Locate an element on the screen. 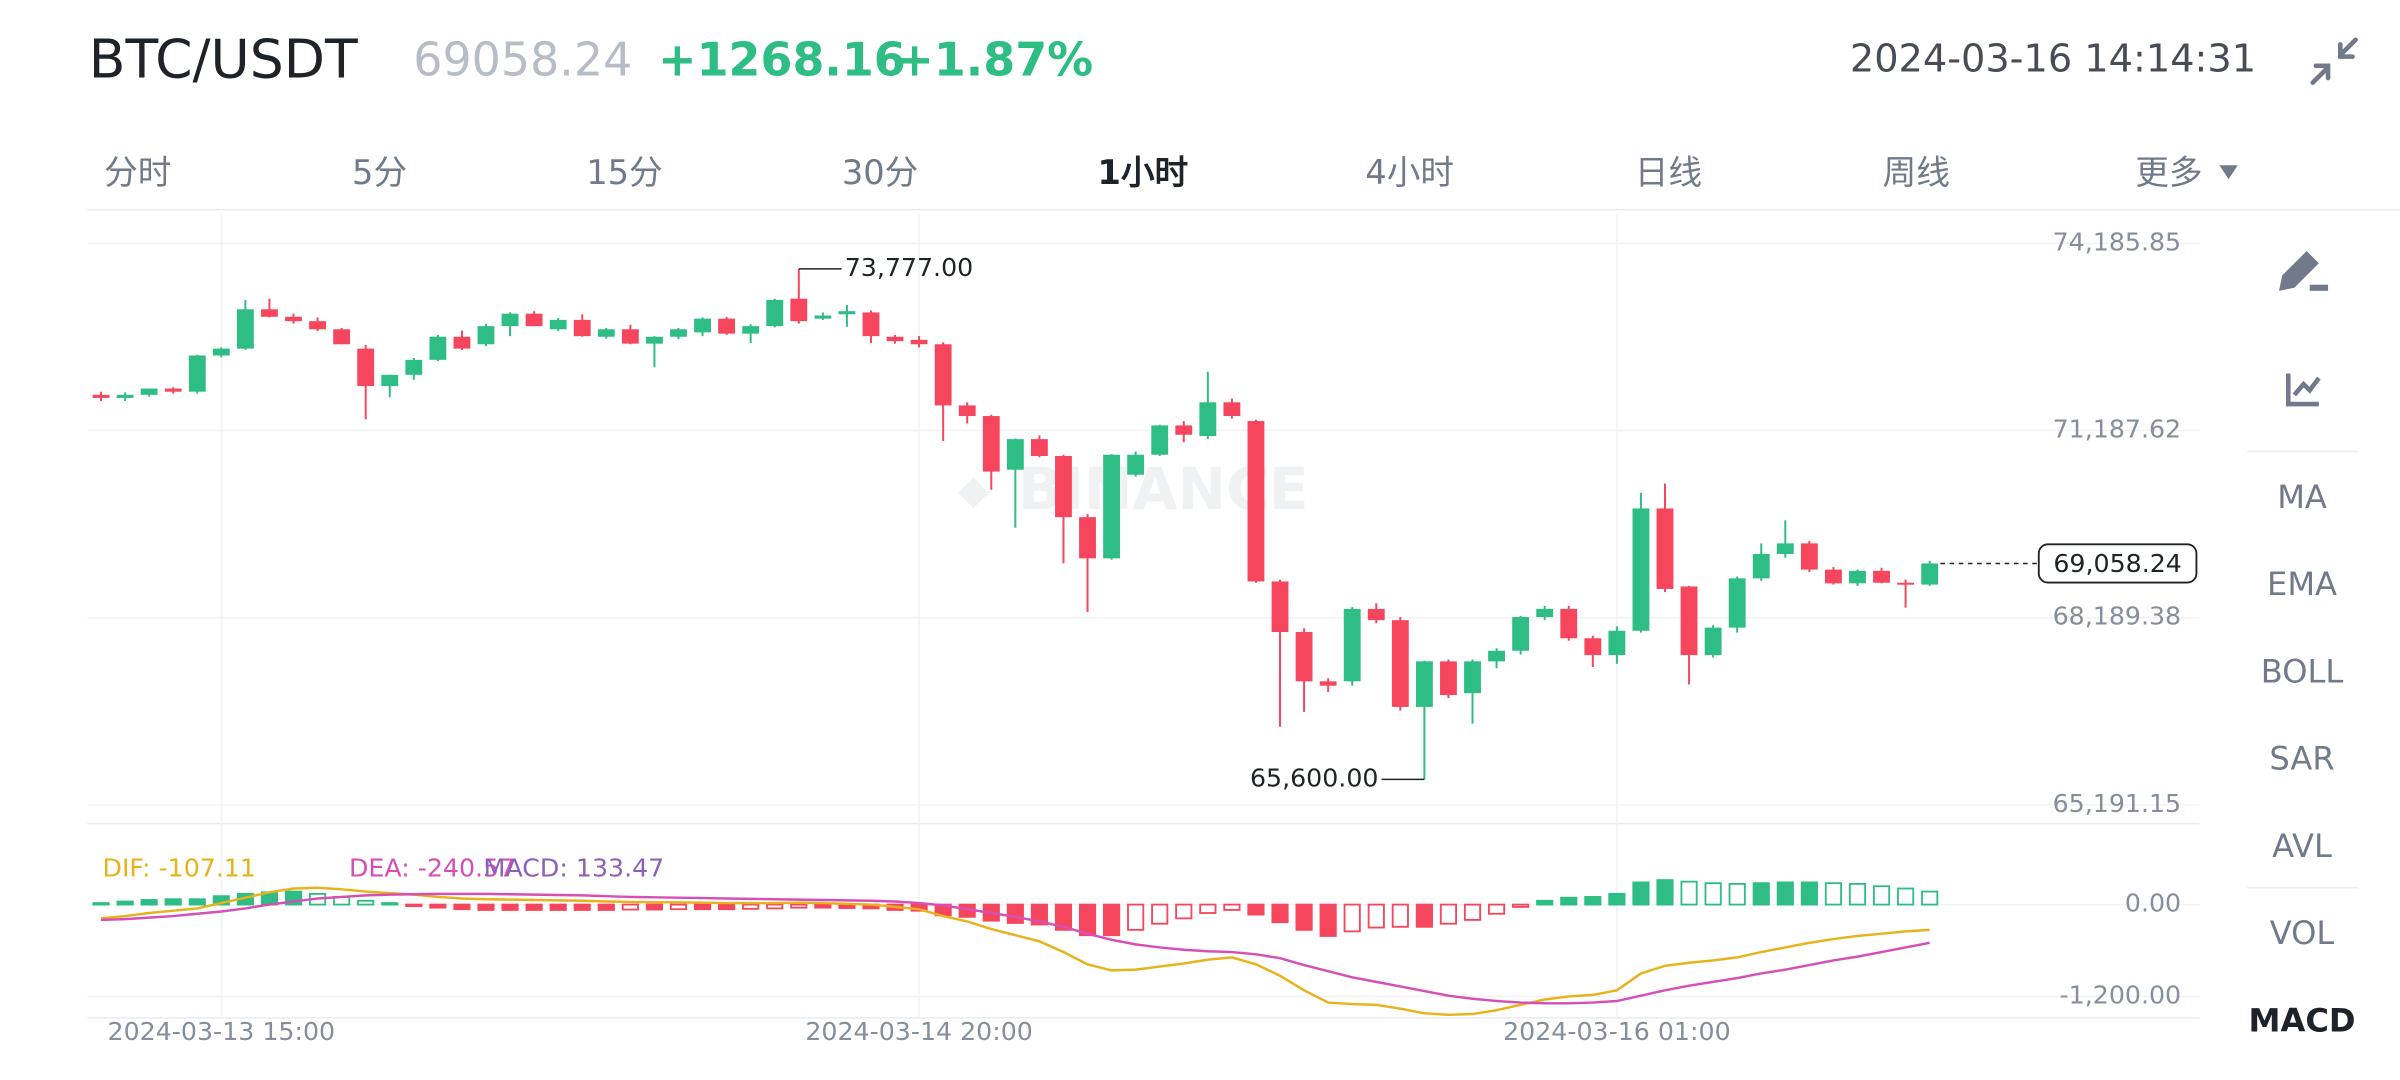 This screenshot has height=1080, width=2400. tab: 周线 is located at coordinates (1916, 172).